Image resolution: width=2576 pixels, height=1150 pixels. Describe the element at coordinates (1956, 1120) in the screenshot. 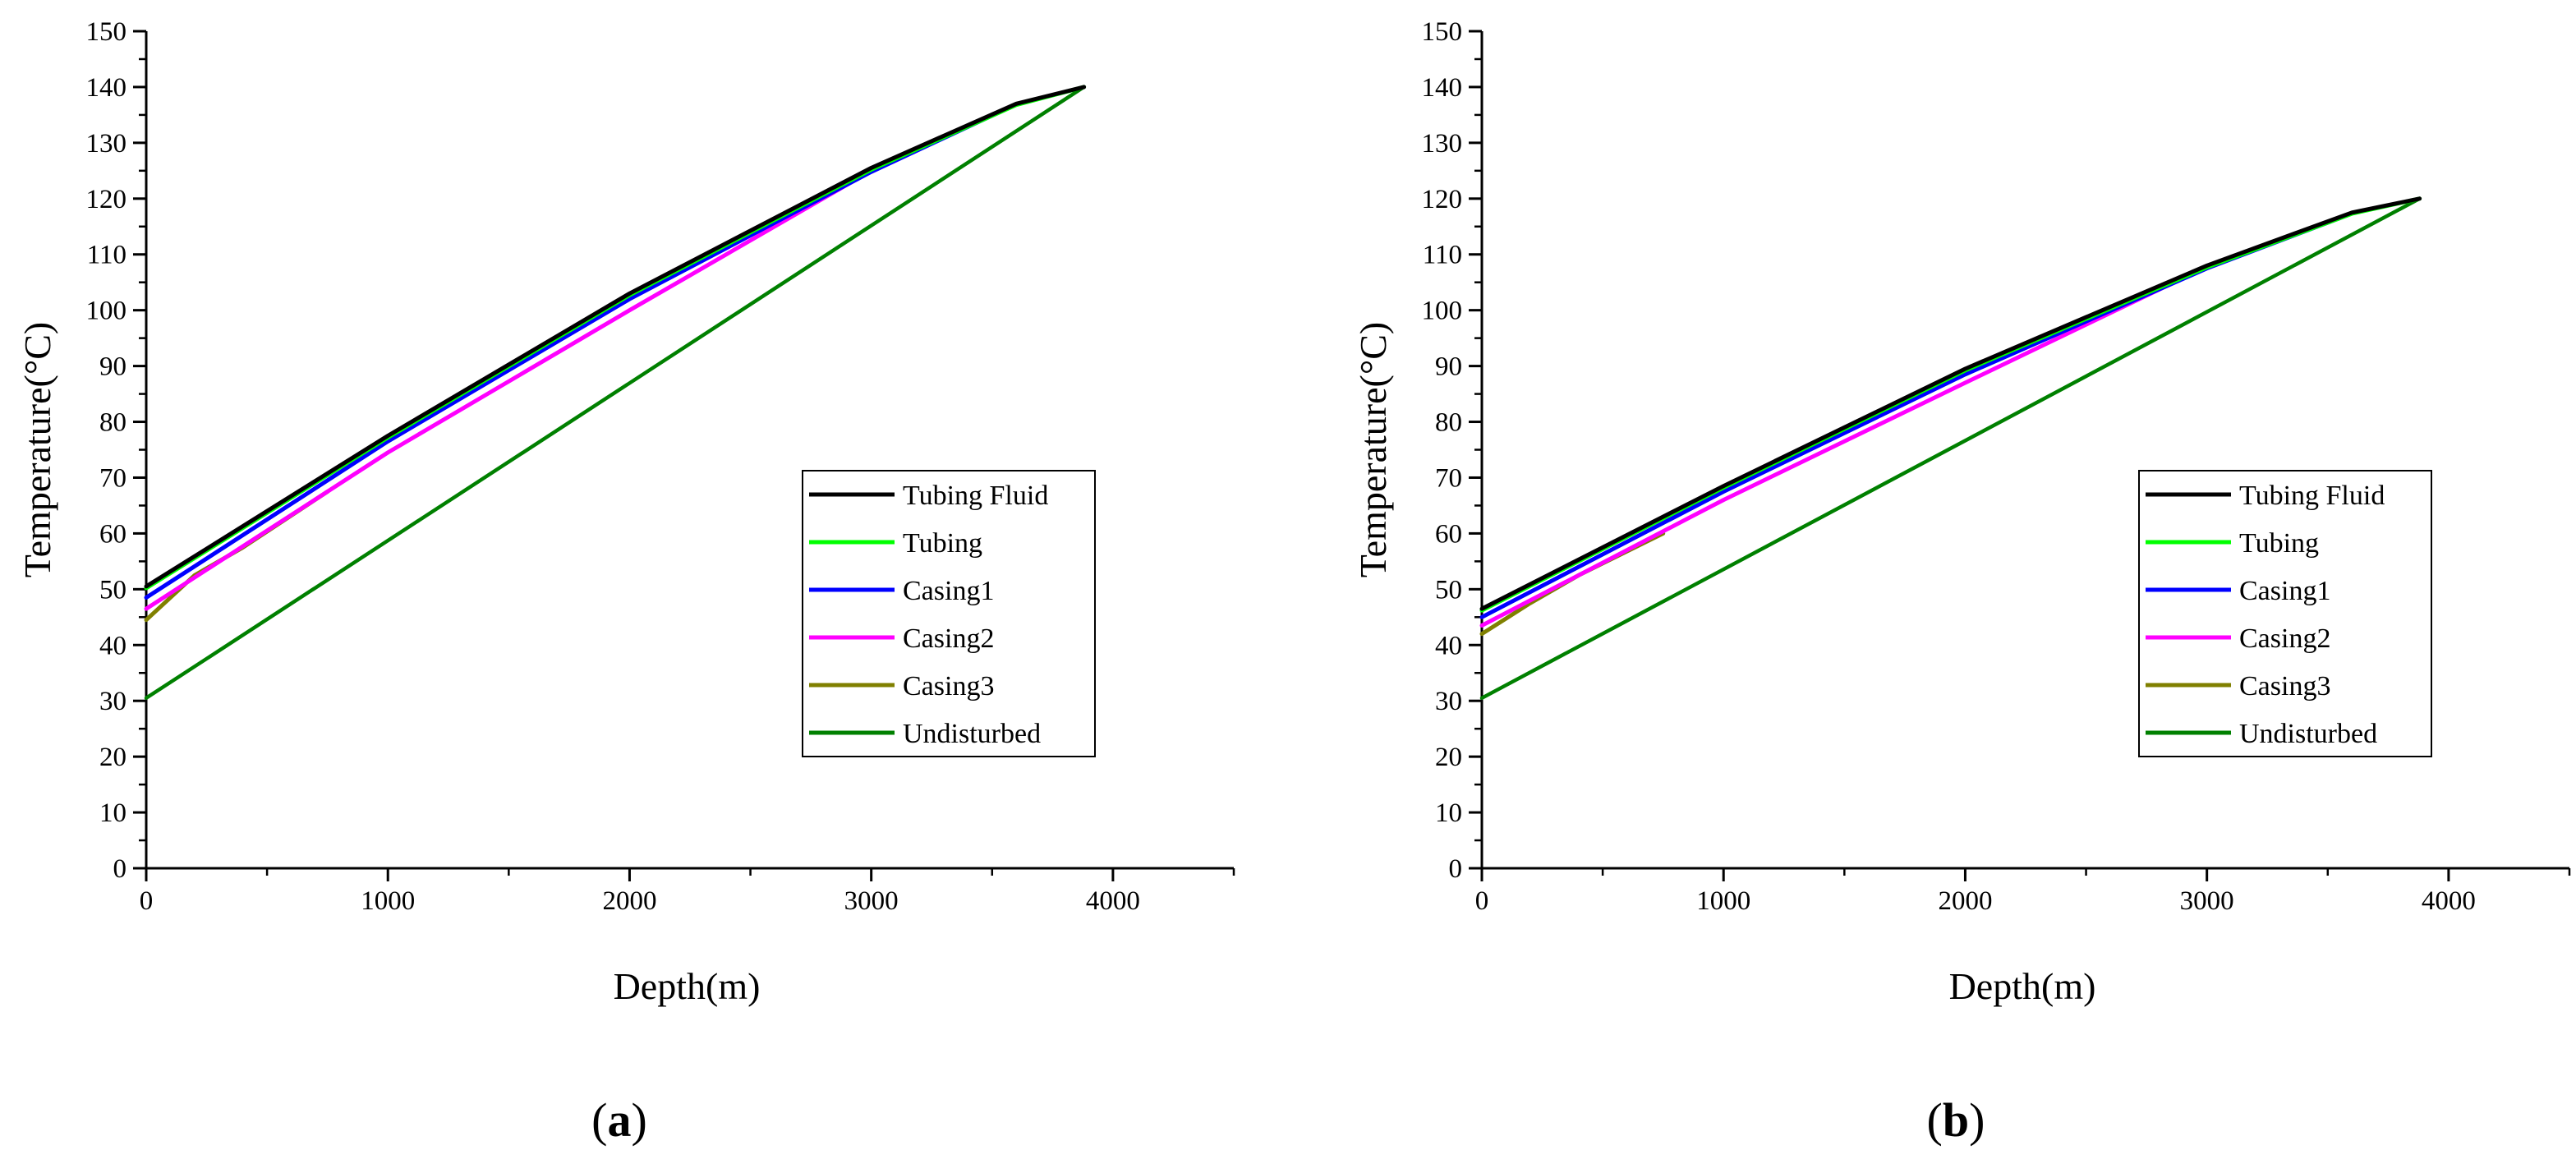

I see `panel-caption: (b)` at that location.